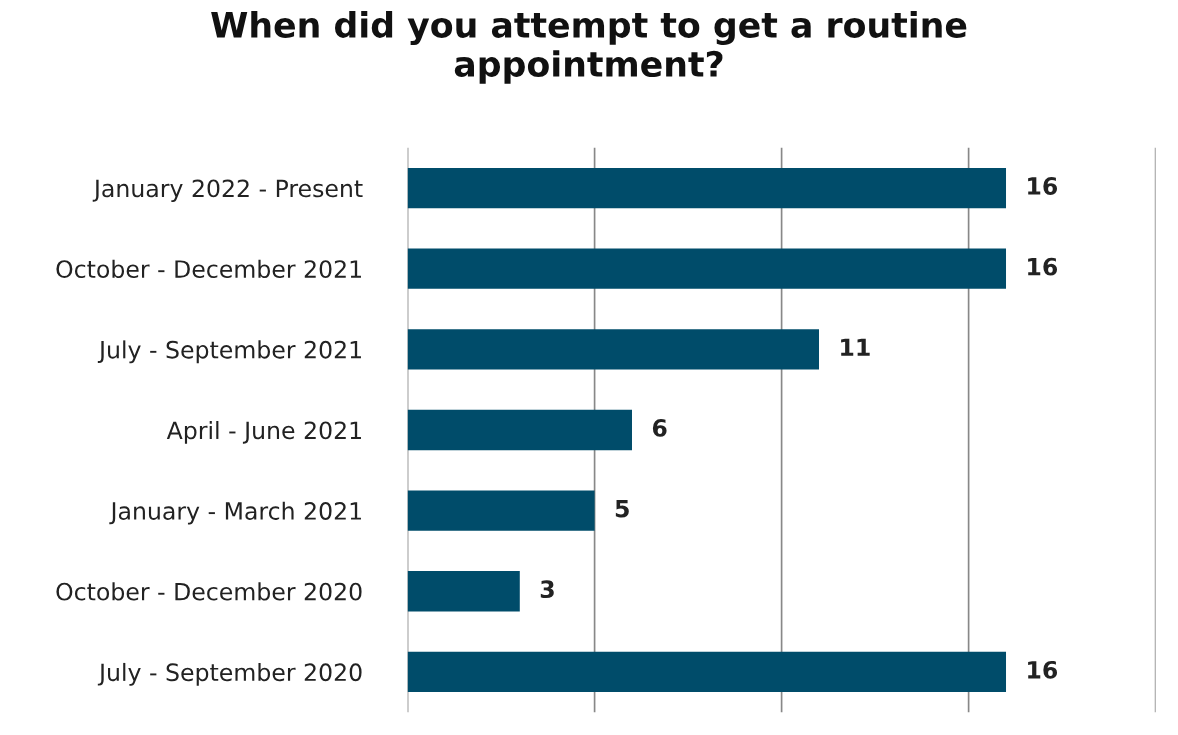  What do you see at coordinates (855, 347) in the screenshot?
I see `data-label: 11` at bounding box center [855, 347].